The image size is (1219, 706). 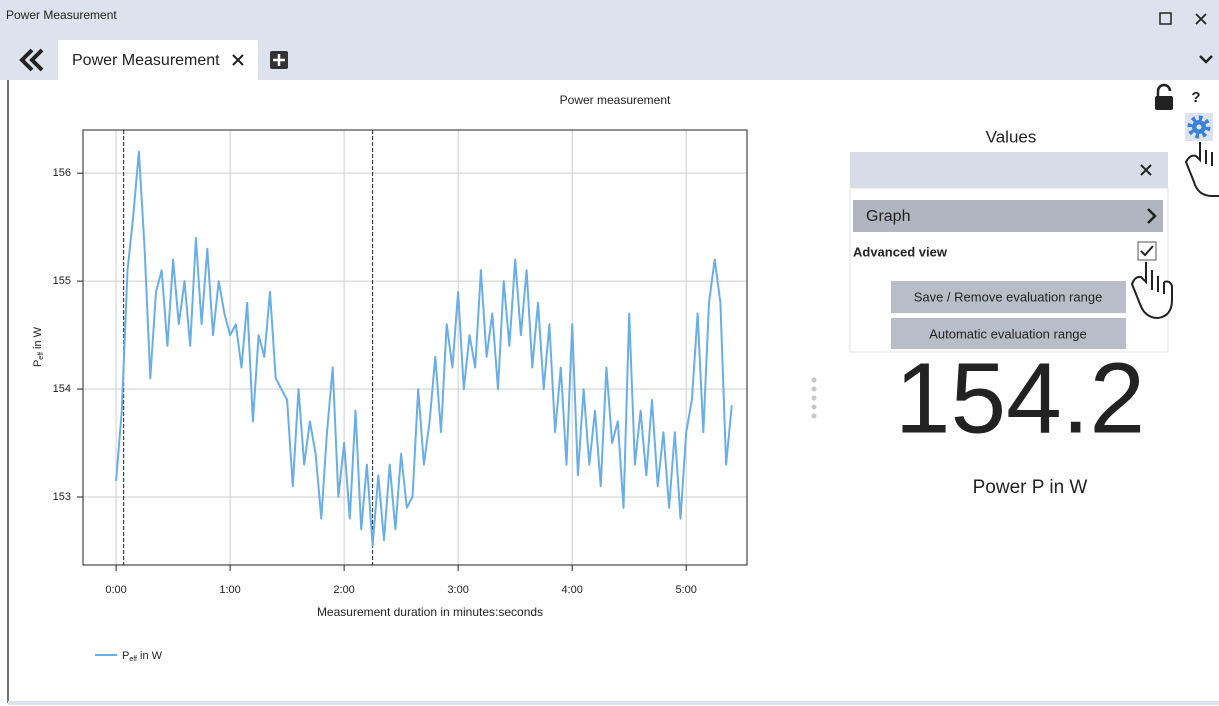 What do you see at coordinates (125, 656) in the screenshot?
I see `legend-main: P` at bounding box center [125, 656].